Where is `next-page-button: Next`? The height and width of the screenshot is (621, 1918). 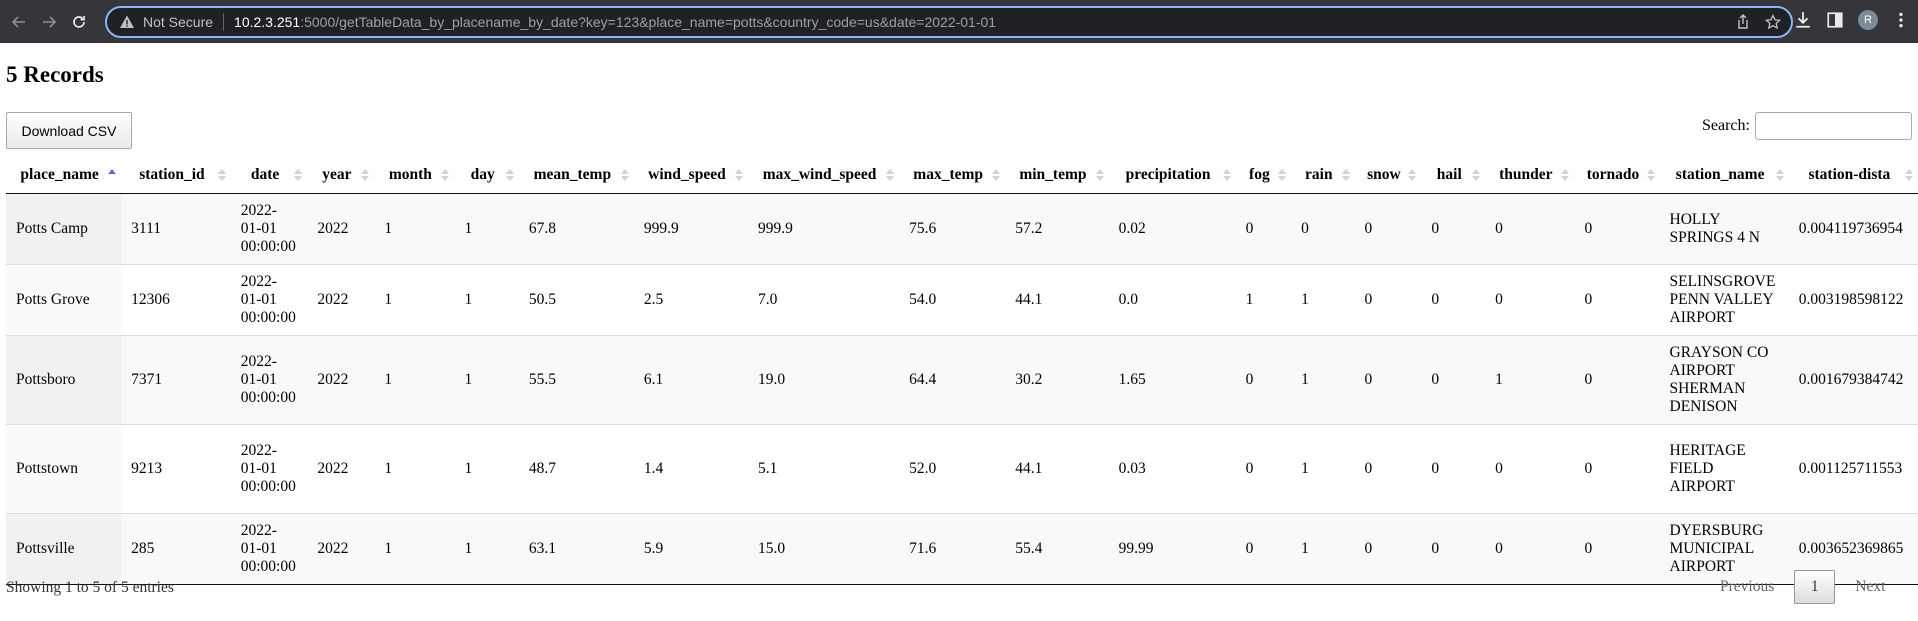
next-page-button: Next is located at coordinates (1870, 586).